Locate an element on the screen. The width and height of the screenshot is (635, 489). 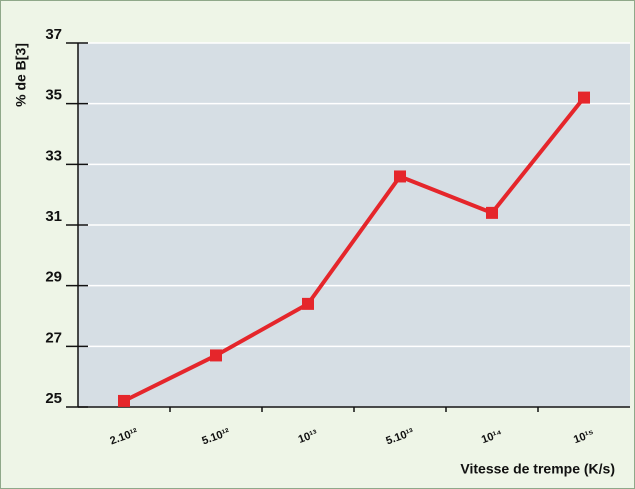
y-tick-label: 37 is located at coordinates (53, 34).